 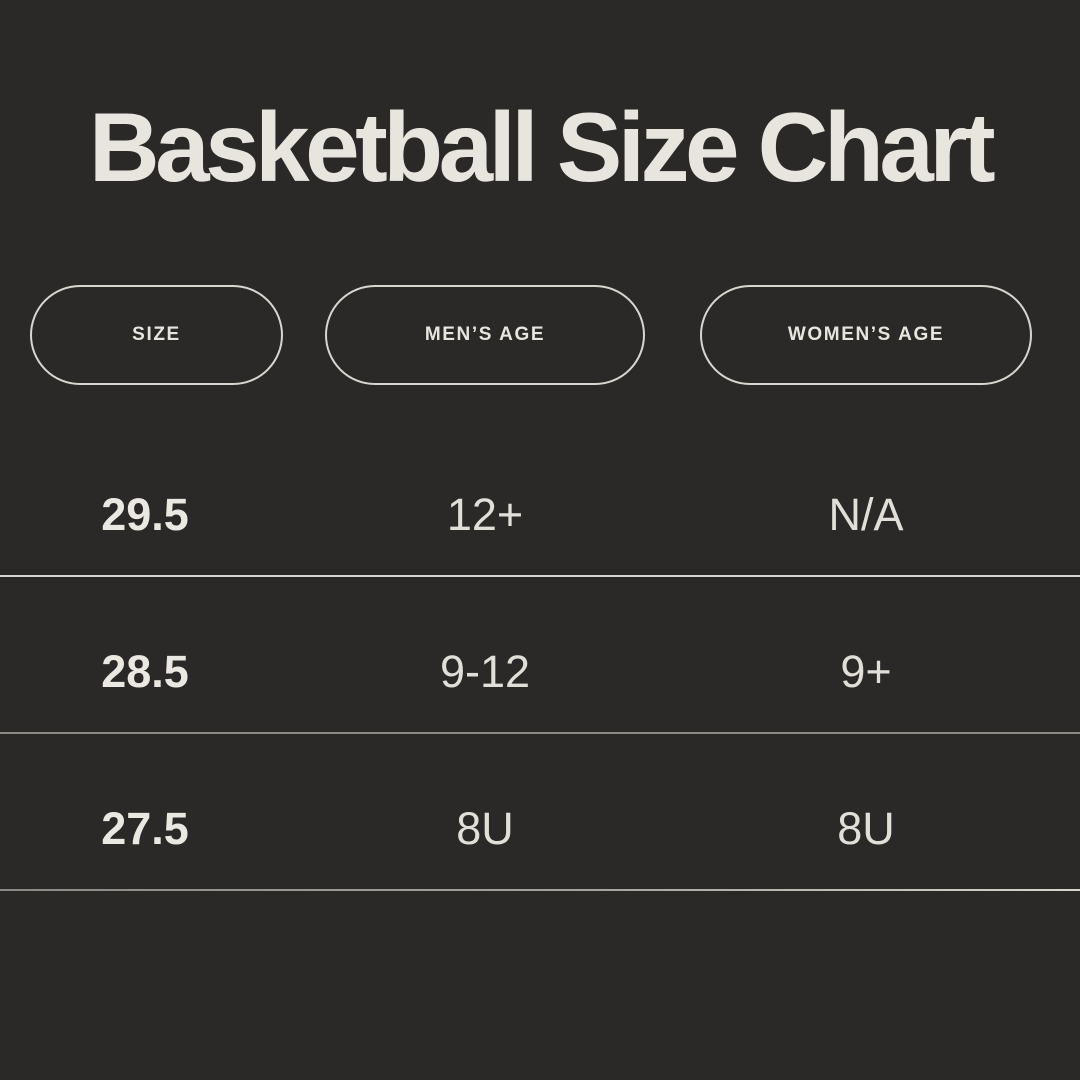 What do you see at coordinates (540, 515) in the screenshot?
I see `table-row: 29.5 12+ N/A` at bounding box center [540, 515].